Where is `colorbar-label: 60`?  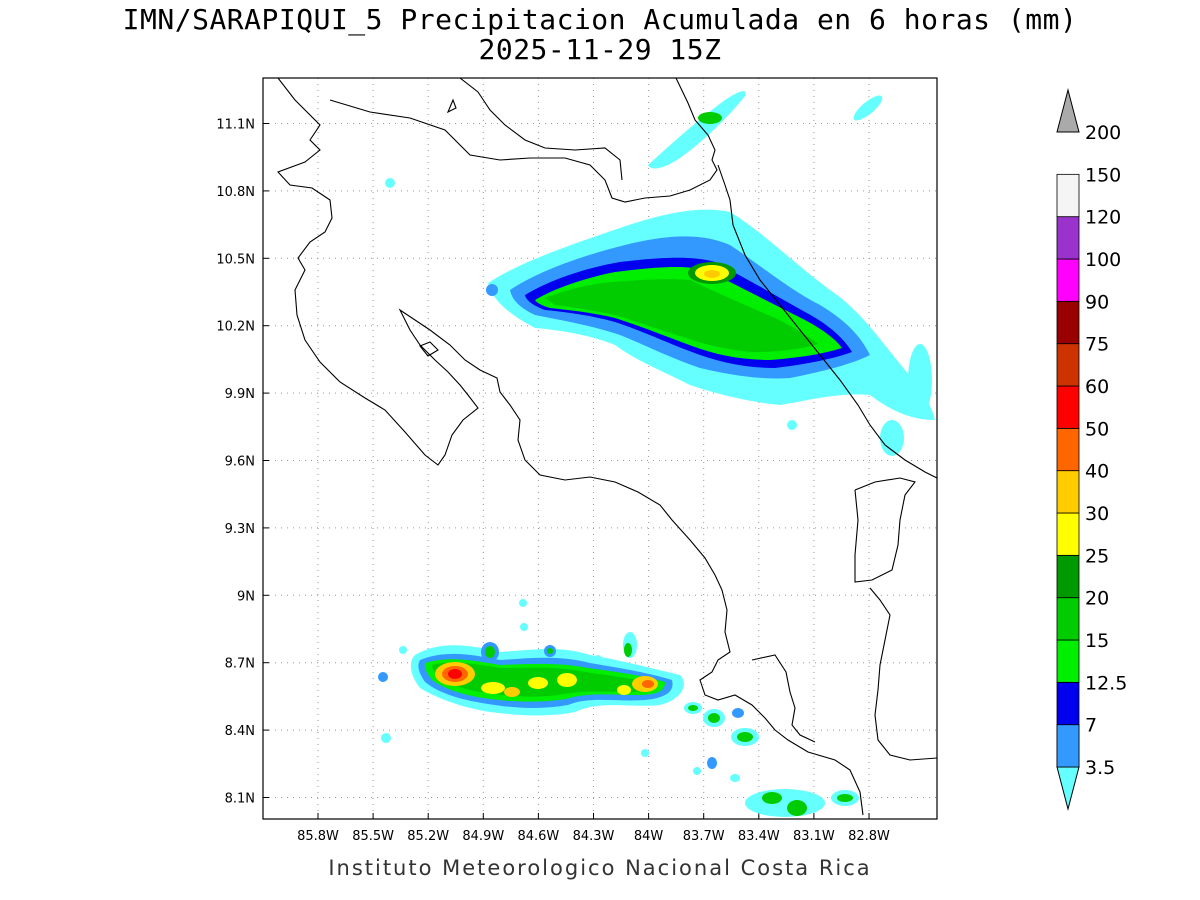 colorbar-label: 60 is located at coordinates (1097, 387).